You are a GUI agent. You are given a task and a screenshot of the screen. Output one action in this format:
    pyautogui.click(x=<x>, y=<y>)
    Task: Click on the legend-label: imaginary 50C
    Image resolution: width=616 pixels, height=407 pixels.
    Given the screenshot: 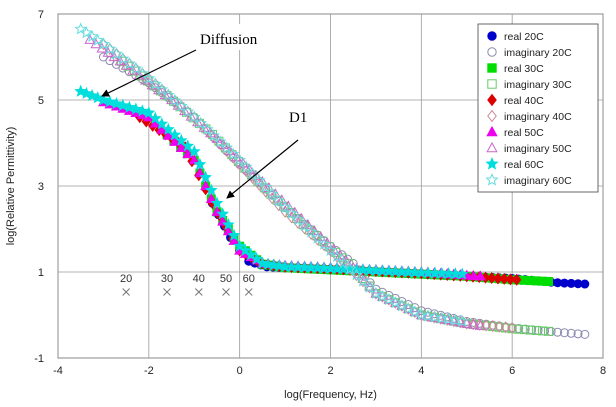 What is the action you would take?
    pyautogui.click(x=538, y=149)
    